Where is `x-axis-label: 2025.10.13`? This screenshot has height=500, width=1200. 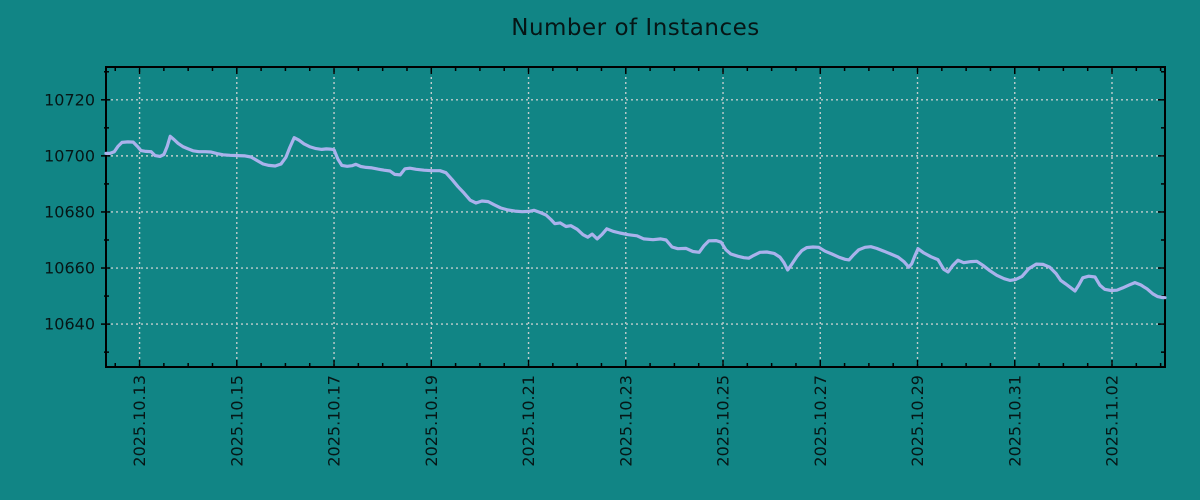 x-axis-label: 2025.10.13 is located at coordinates (139, 421).